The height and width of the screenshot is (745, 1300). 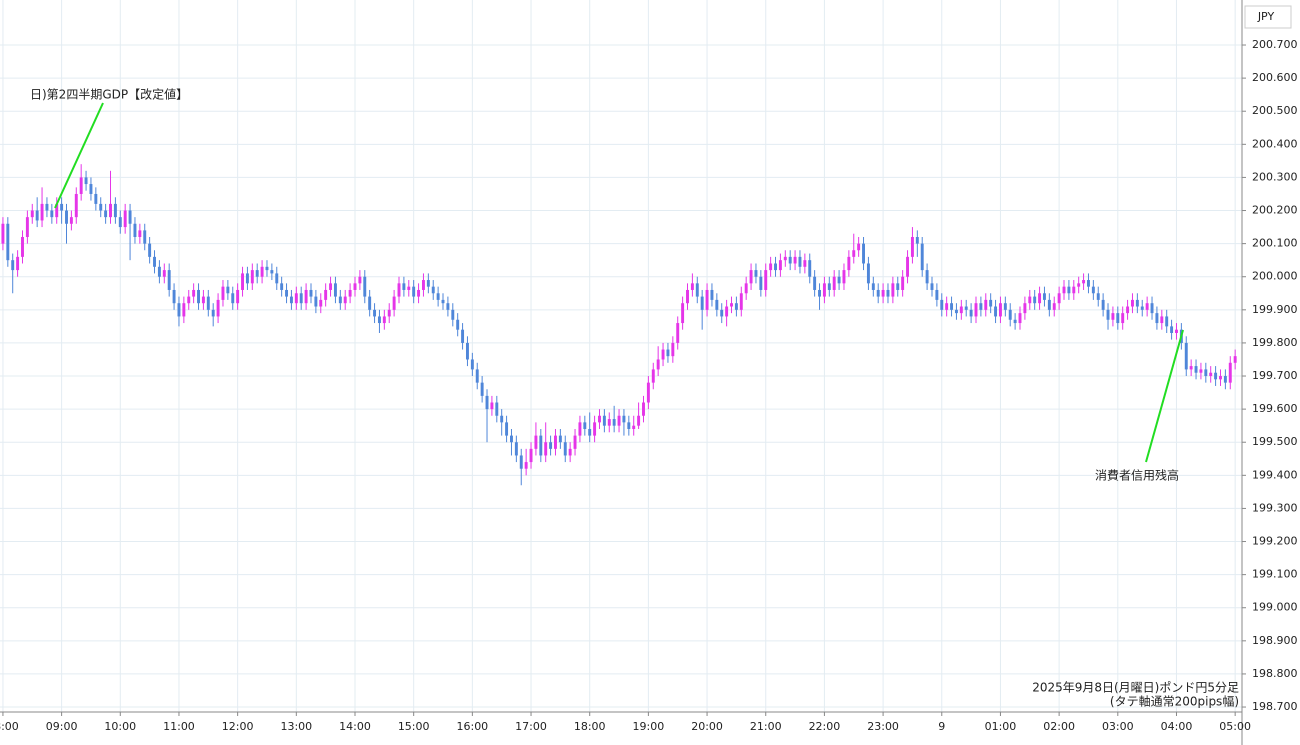 I want to click on y-tick-label: 200.300, so click(x=1275, y=176).